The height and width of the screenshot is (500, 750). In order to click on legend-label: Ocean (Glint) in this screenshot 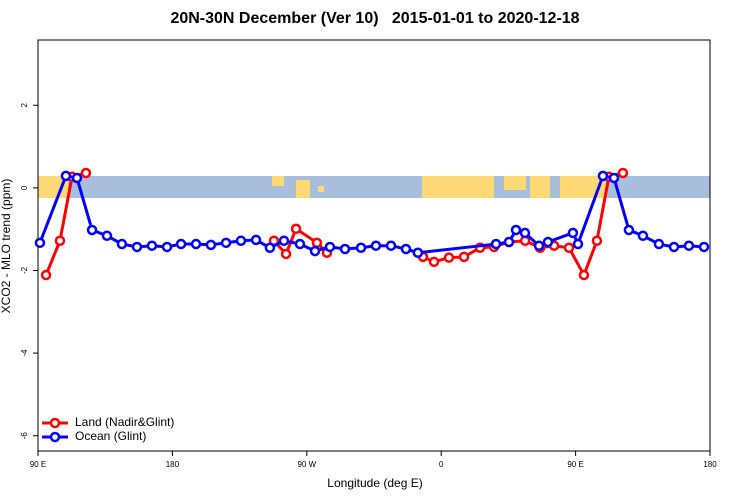, I will do `click(110, 436)`.